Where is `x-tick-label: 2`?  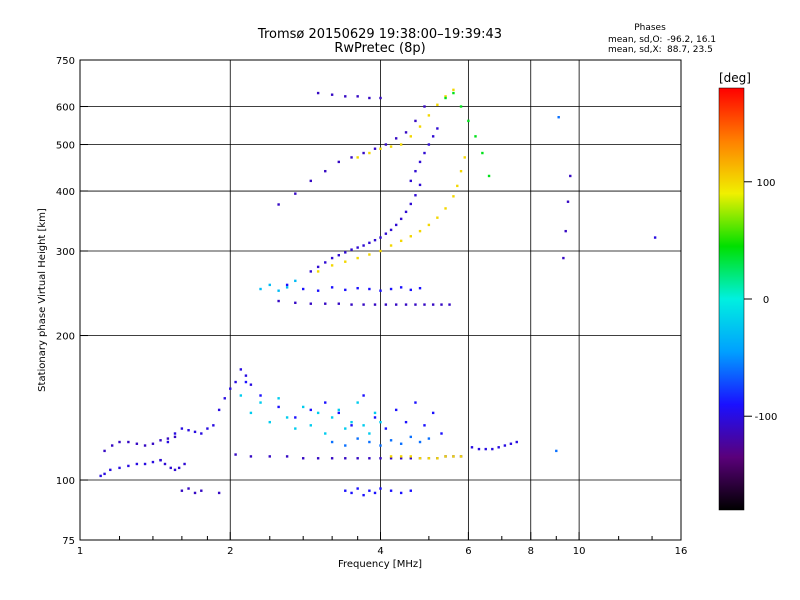
x-tick-label: 2 is located at coordinates (230, 551).